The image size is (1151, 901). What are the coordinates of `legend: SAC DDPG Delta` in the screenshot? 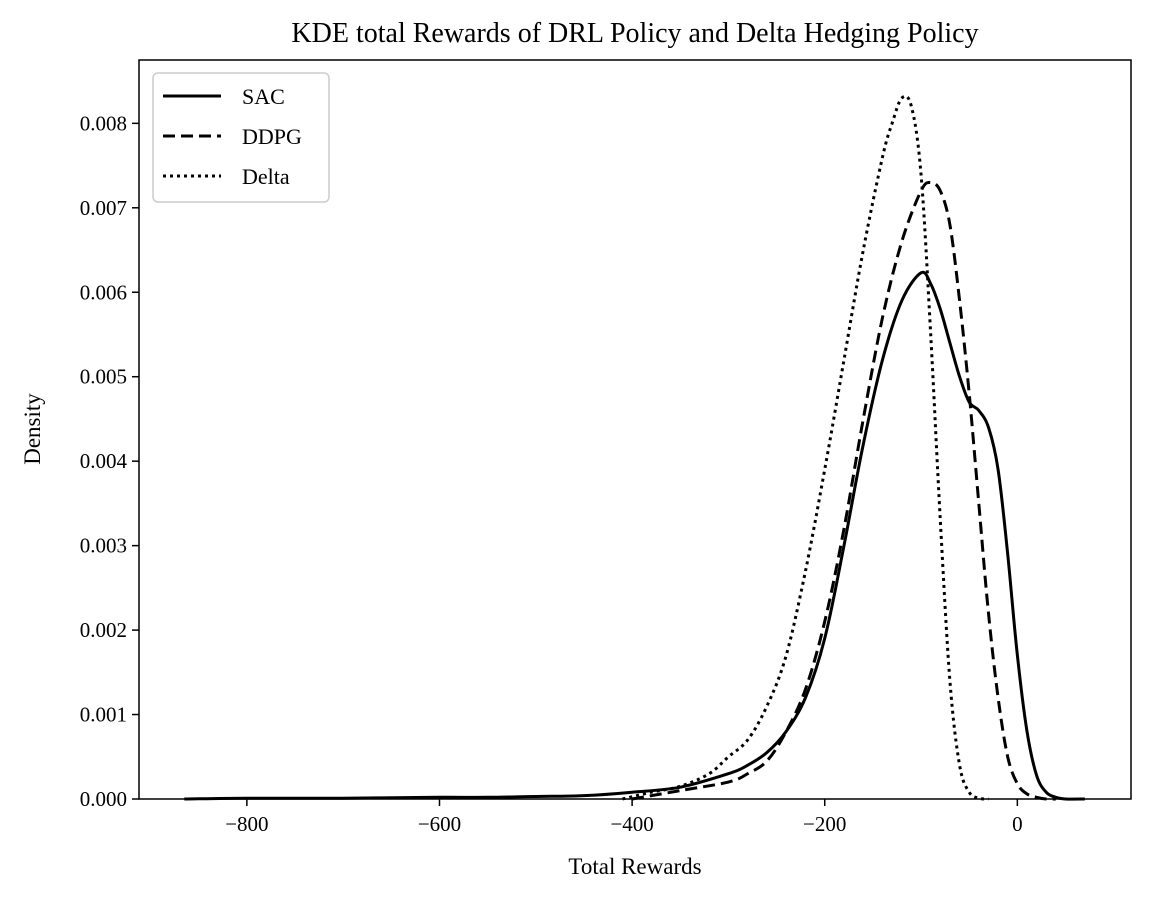 It's located at (241, 137).